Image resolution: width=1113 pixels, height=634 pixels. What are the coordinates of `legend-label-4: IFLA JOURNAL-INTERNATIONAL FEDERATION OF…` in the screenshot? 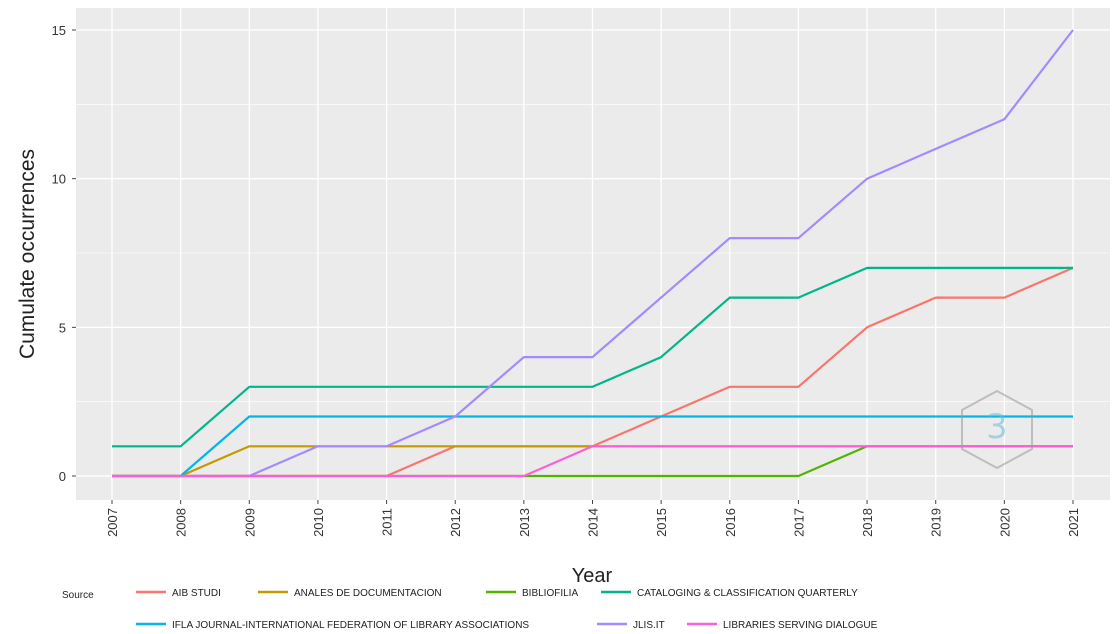 It's located at (350, 625).